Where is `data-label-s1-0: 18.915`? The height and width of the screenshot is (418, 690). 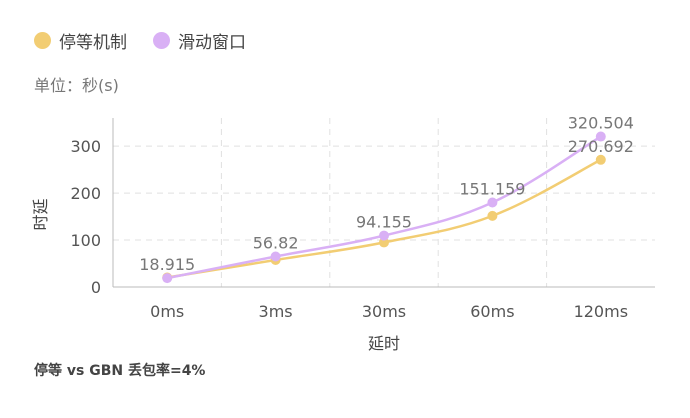 data-label-s1-0: 18.915 is located at coordinates (167, 264).